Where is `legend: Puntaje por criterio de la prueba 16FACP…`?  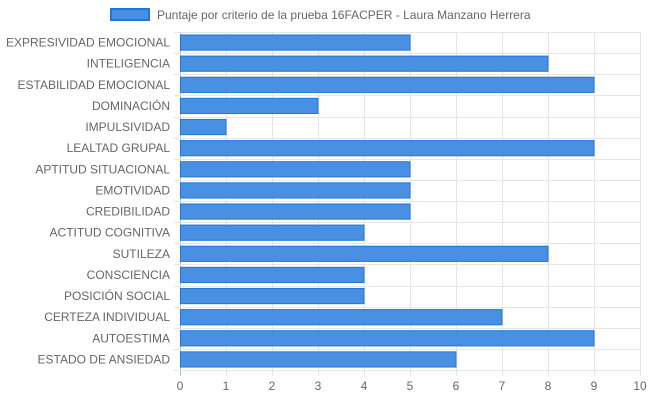
legend: Puntaje por criterio de la prueba 16FACP… is located at coordinates (320, 15).